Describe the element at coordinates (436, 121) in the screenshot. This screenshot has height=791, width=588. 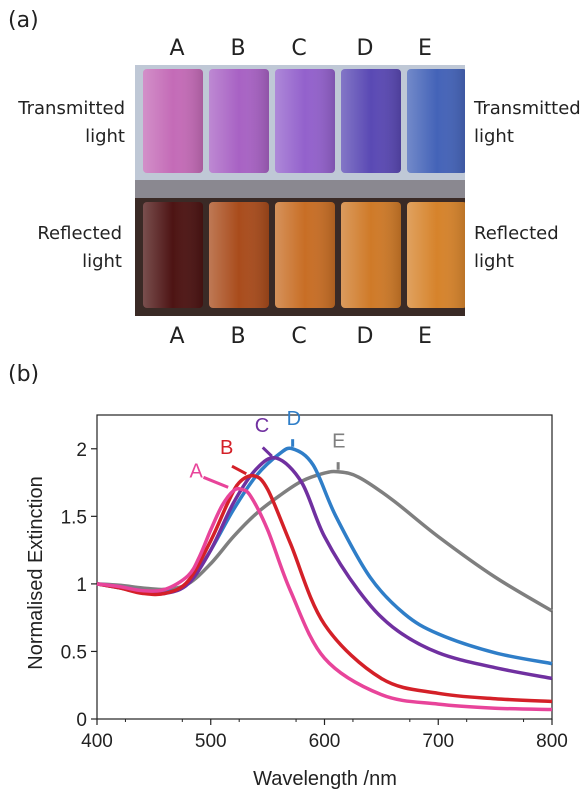
I see `transmitted-cuvette-shine-e` at that location.